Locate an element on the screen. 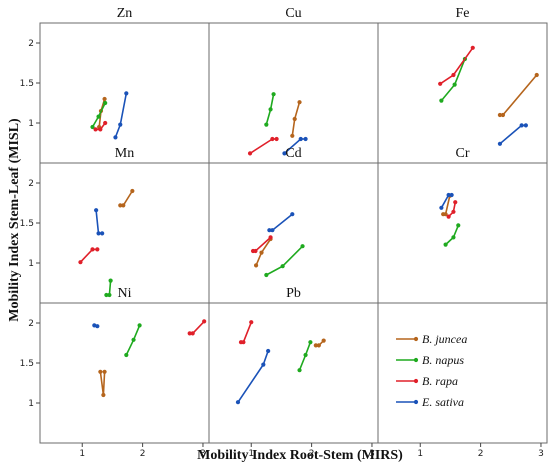  panel-cu: Cu is located at coordinates (293, 85).